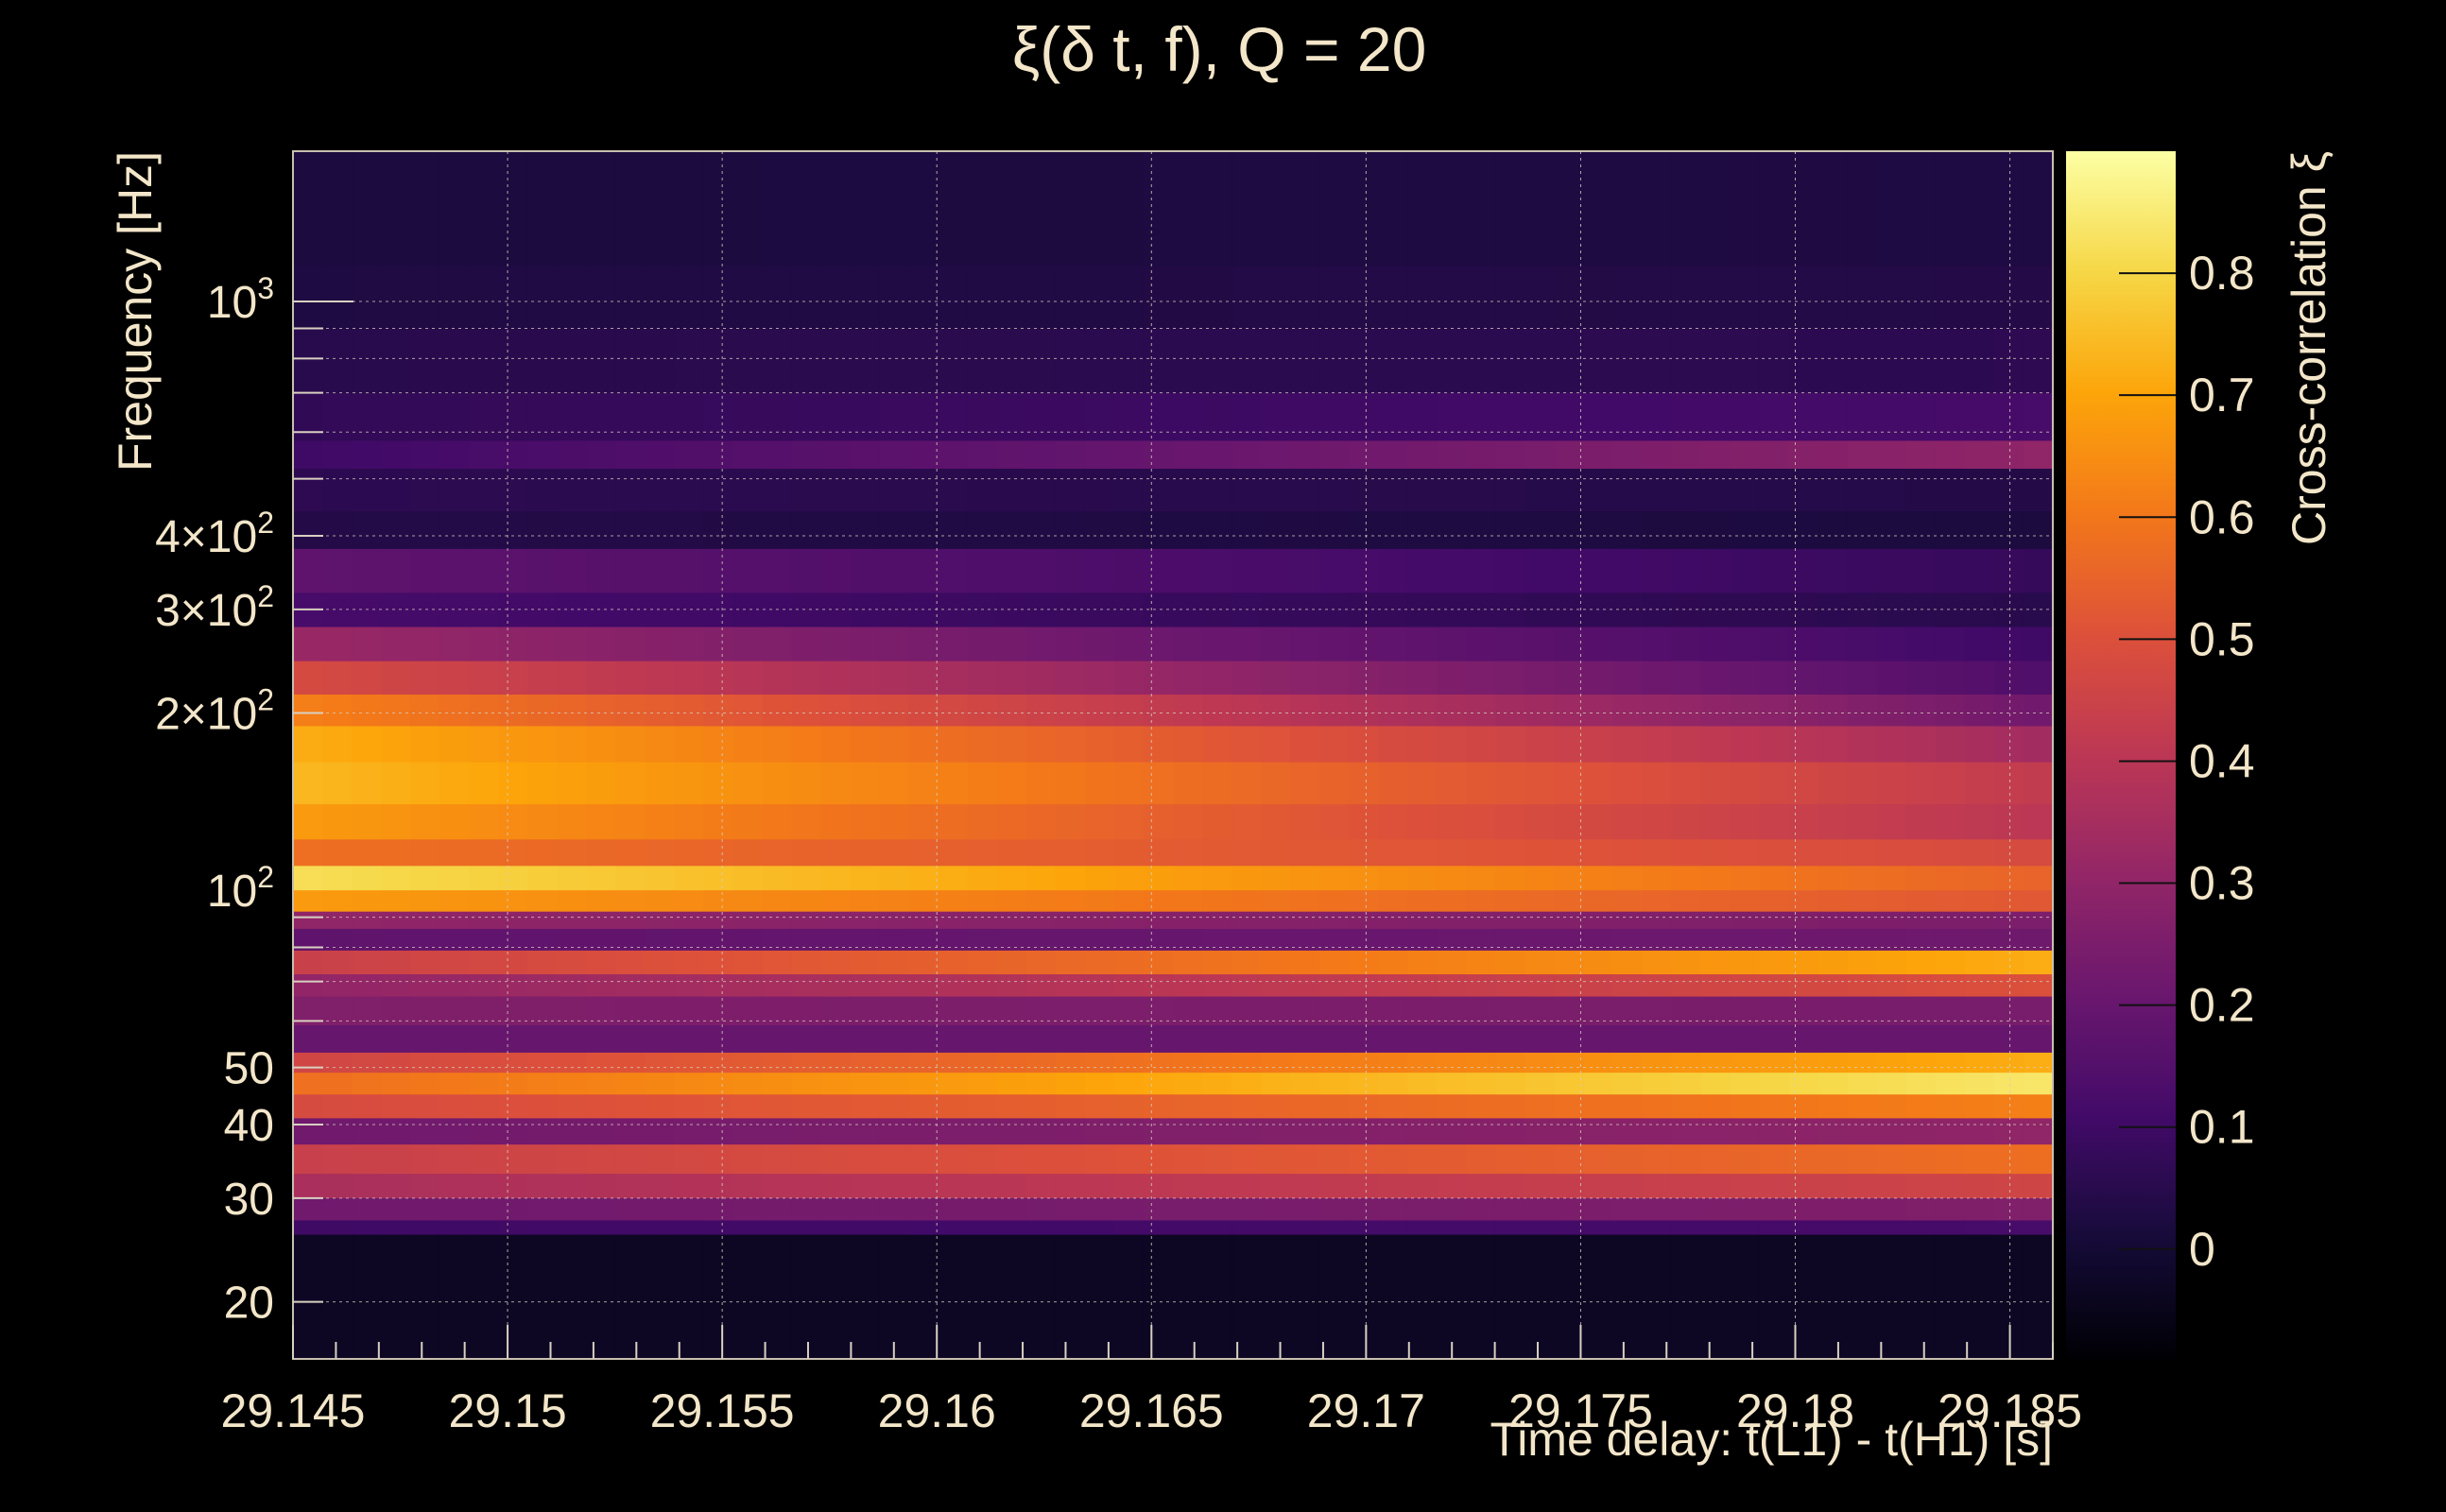  I want to click on colorbar-gradient, so click(2121, 755).